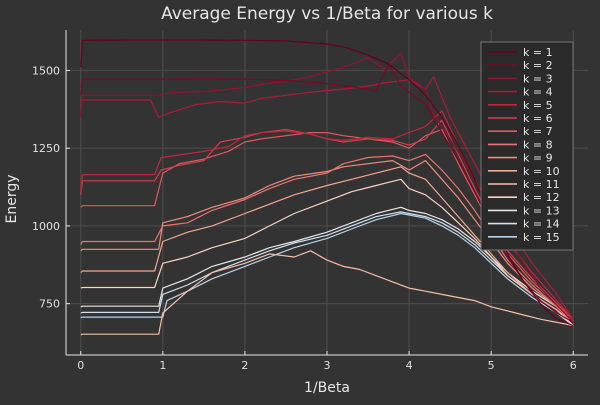  Describe the element at coordinates (327, 365) in the screenshot. I see `x-tick-label: 3` at that location.